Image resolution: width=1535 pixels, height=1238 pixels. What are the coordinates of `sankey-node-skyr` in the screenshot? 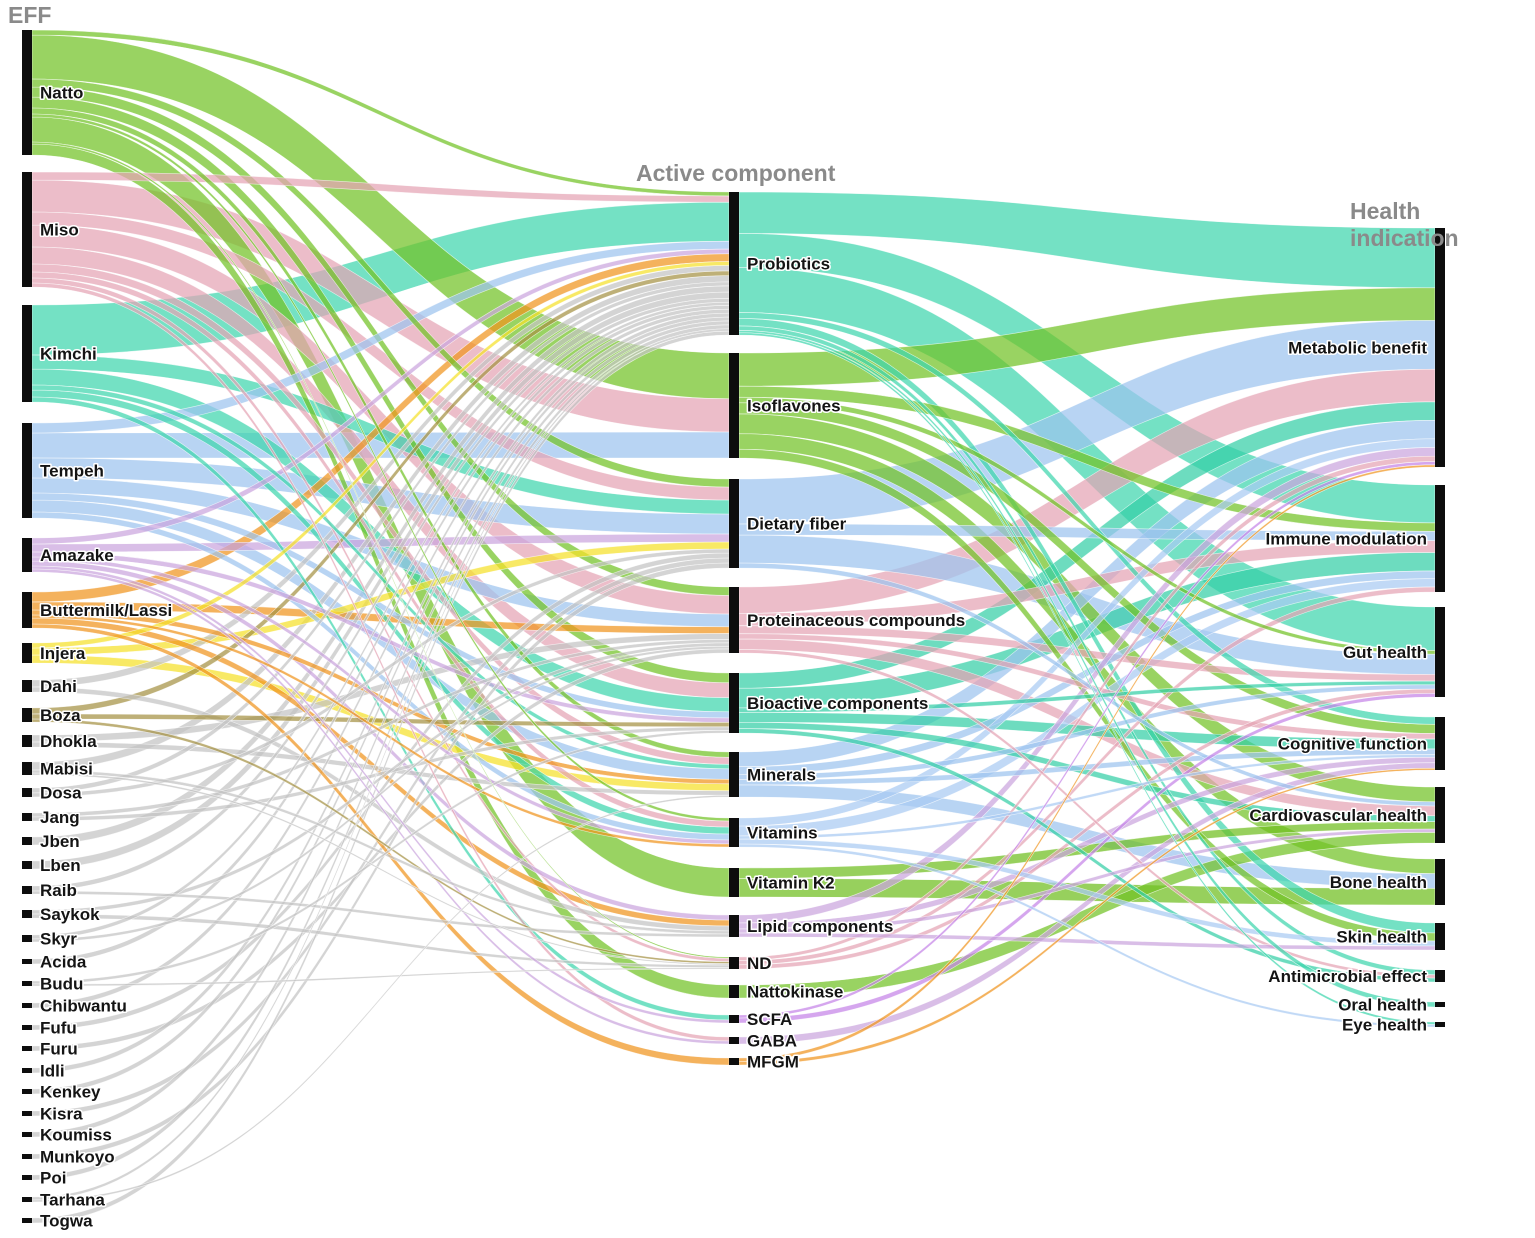 It's located at (27, 938).